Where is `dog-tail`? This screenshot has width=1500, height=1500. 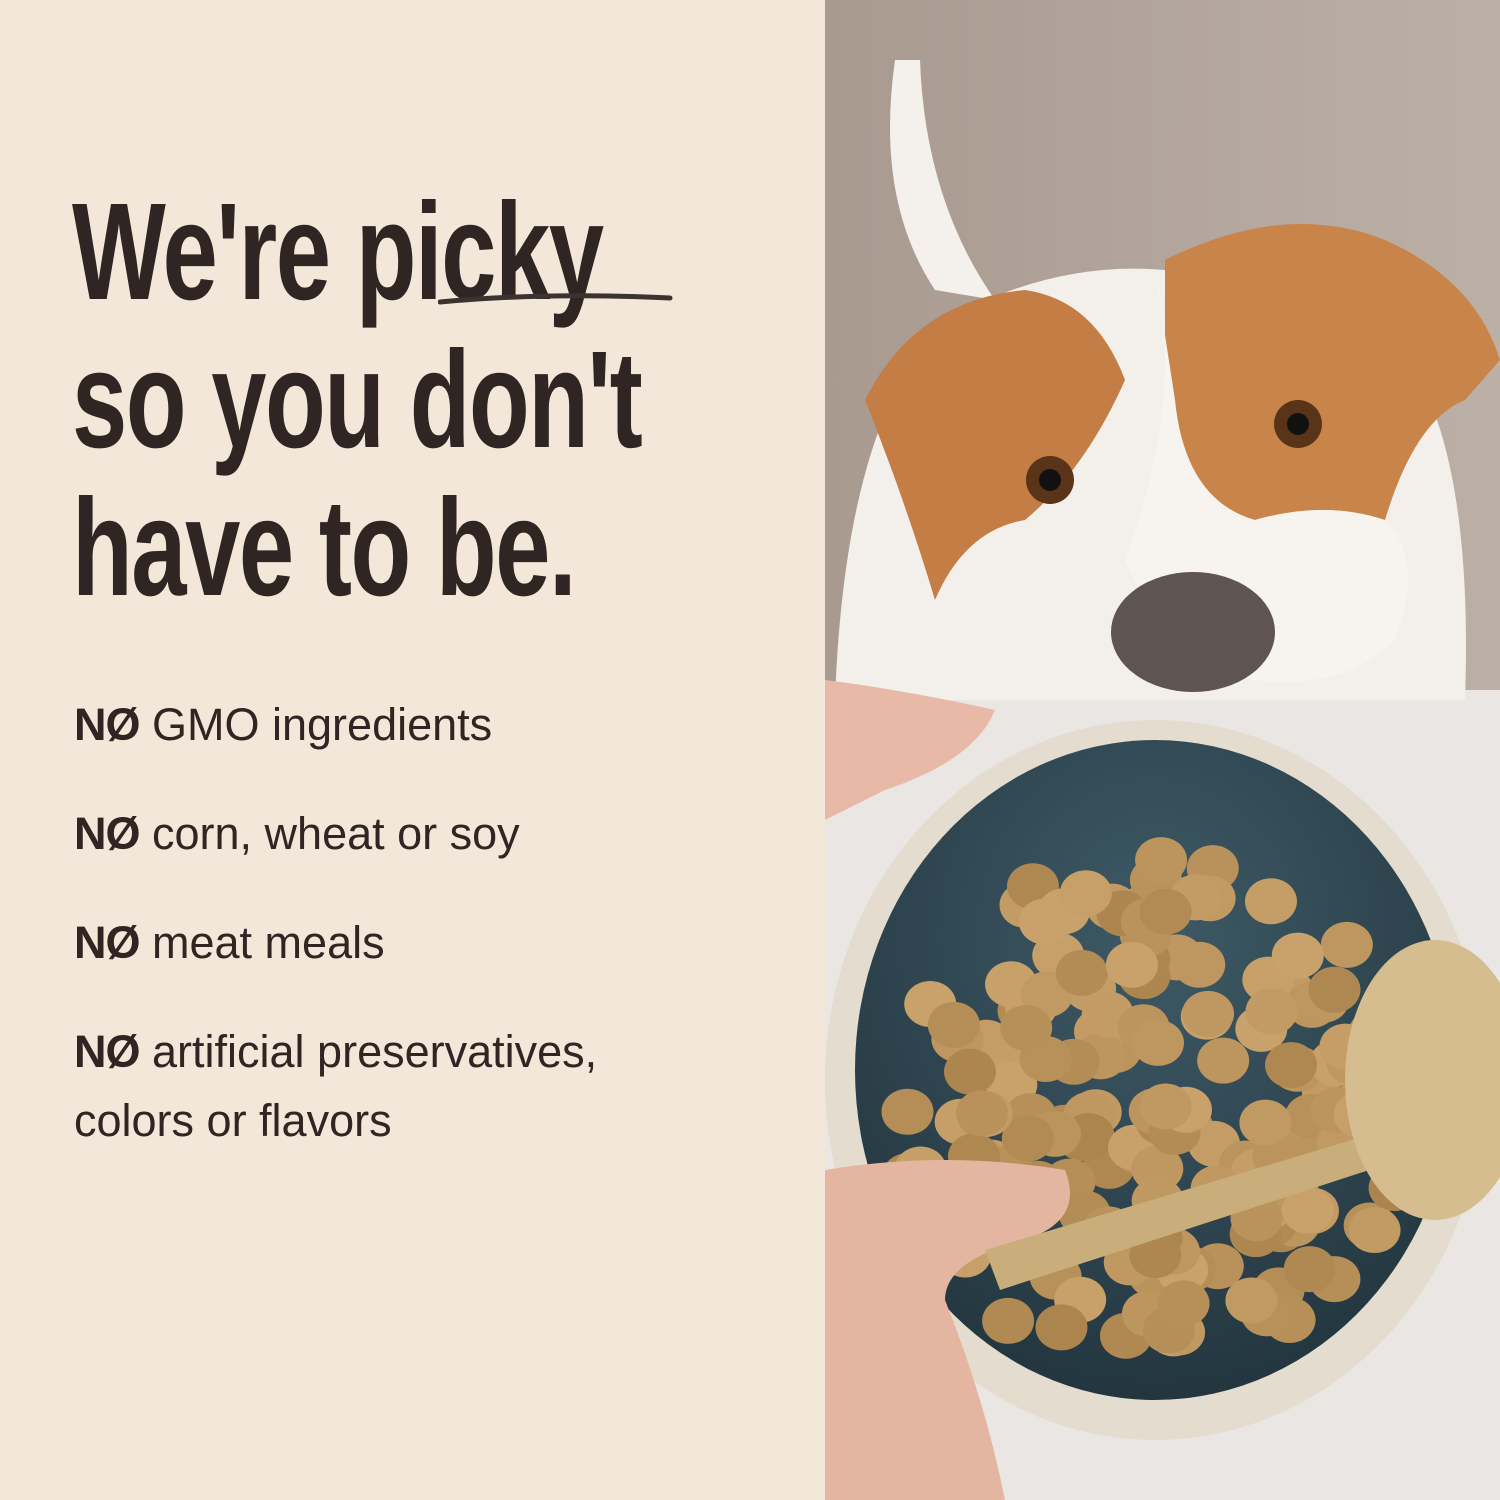
dog-tail is located at coordinates (942, 180).